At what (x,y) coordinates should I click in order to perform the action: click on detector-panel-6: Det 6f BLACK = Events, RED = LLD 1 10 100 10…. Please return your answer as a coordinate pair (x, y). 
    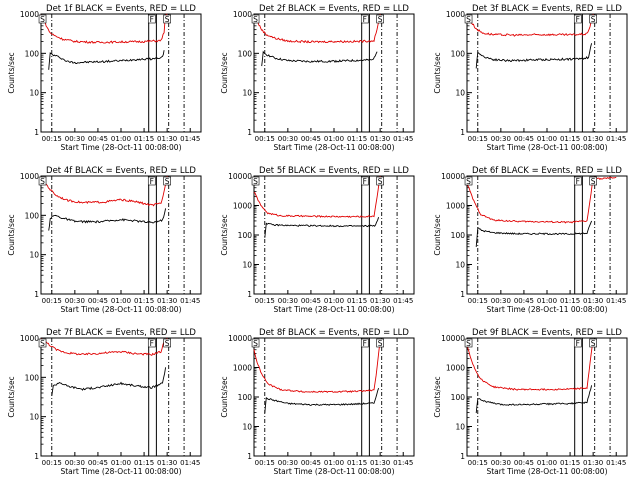
    Looking at the image, I should click on (530, 240).